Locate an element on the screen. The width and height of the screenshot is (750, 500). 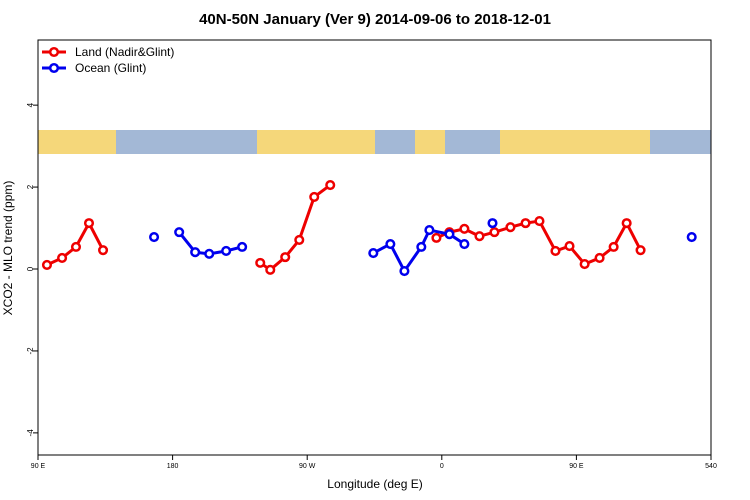
map-band is located at coordinates (374, 142).